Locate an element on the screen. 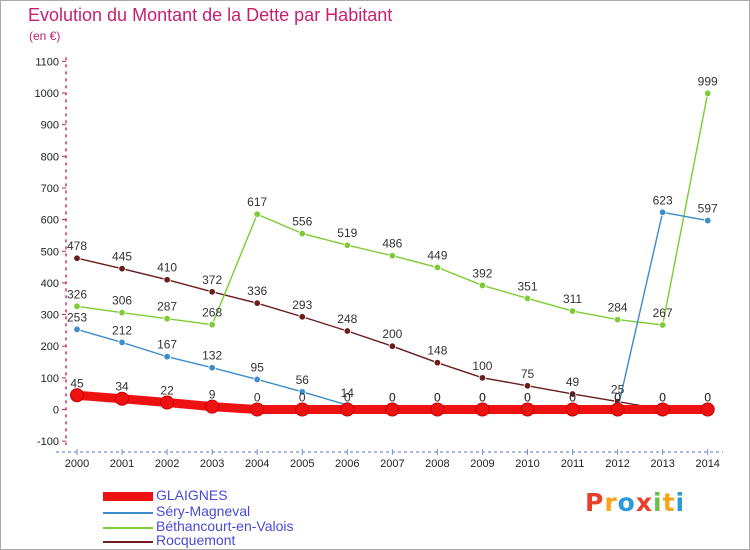  x-tick-label: 2012 is located at coordinates (617, 464).